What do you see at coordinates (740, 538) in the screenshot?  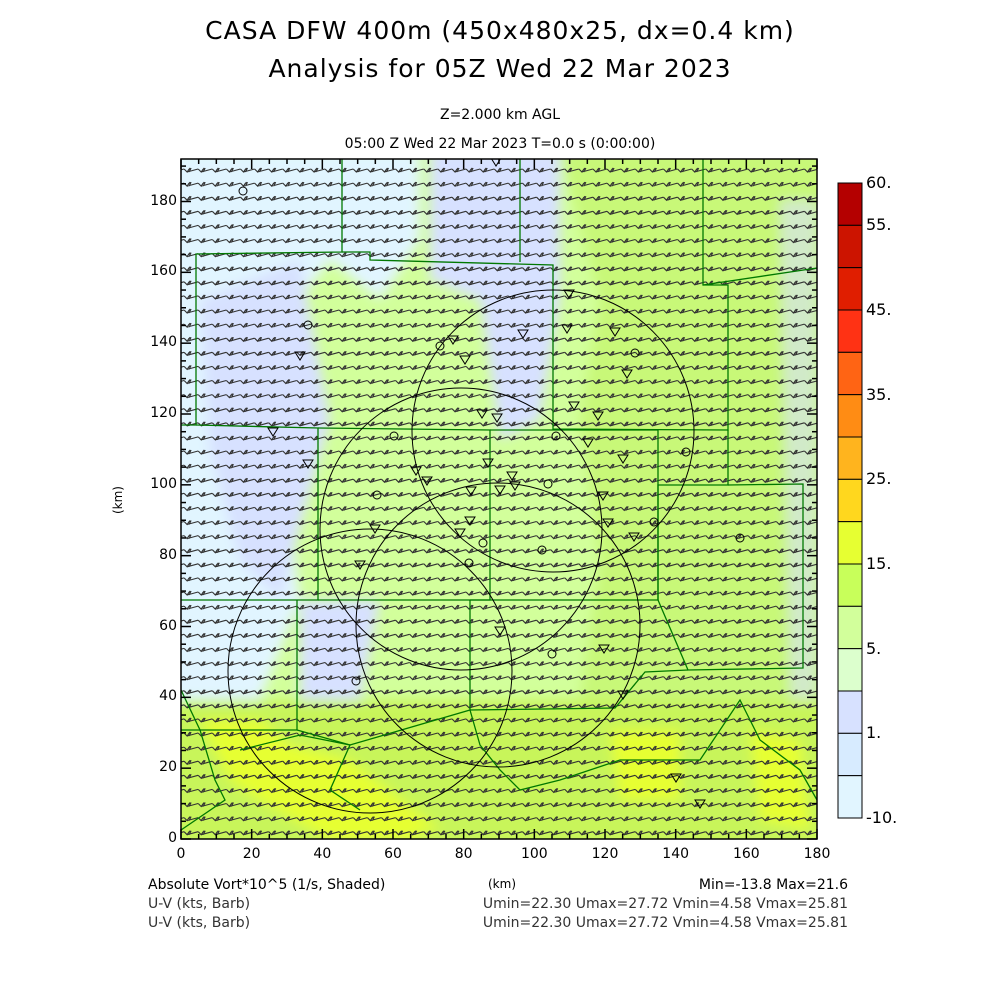 I see `station-circle` at bounding box center [740, 538].